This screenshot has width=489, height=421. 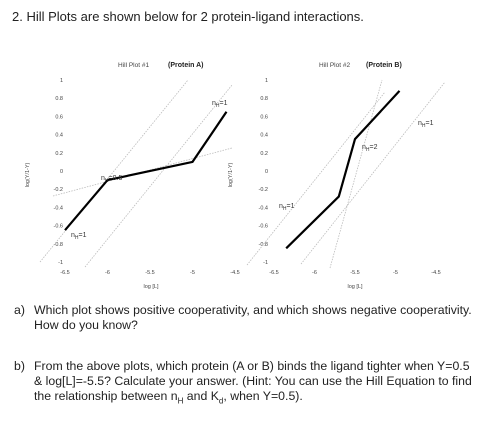 What do you see at coordinates (111, 179) in the screenshot?
I see `plot-a-label-mid: nH=0.5` at bounding box center [111, 179].